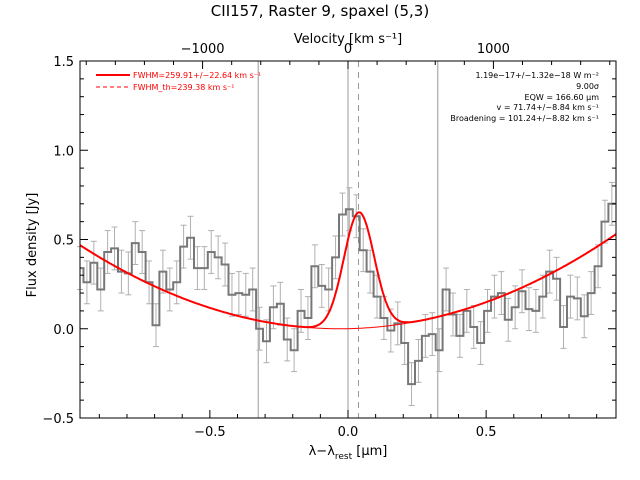 The width and height of the screenshot is (640, 480). Describe the element at coordinates (537, 75) in the screenshot. I see `annotation-line-flux: 1.19e−17+/−1.32e−18 W m⁻²` at that location.